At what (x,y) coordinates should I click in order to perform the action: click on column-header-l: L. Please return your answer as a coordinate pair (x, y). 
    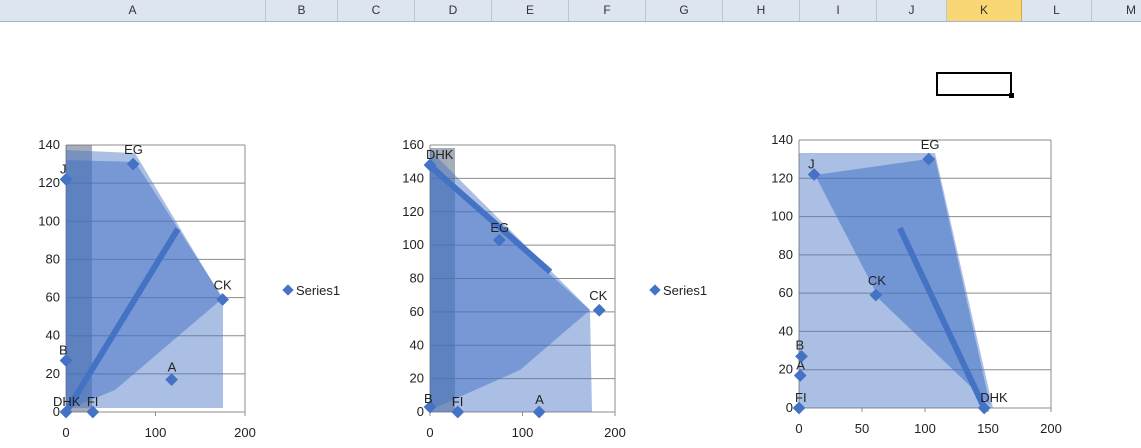
    Looking at the image, I should click on (1057, 10).